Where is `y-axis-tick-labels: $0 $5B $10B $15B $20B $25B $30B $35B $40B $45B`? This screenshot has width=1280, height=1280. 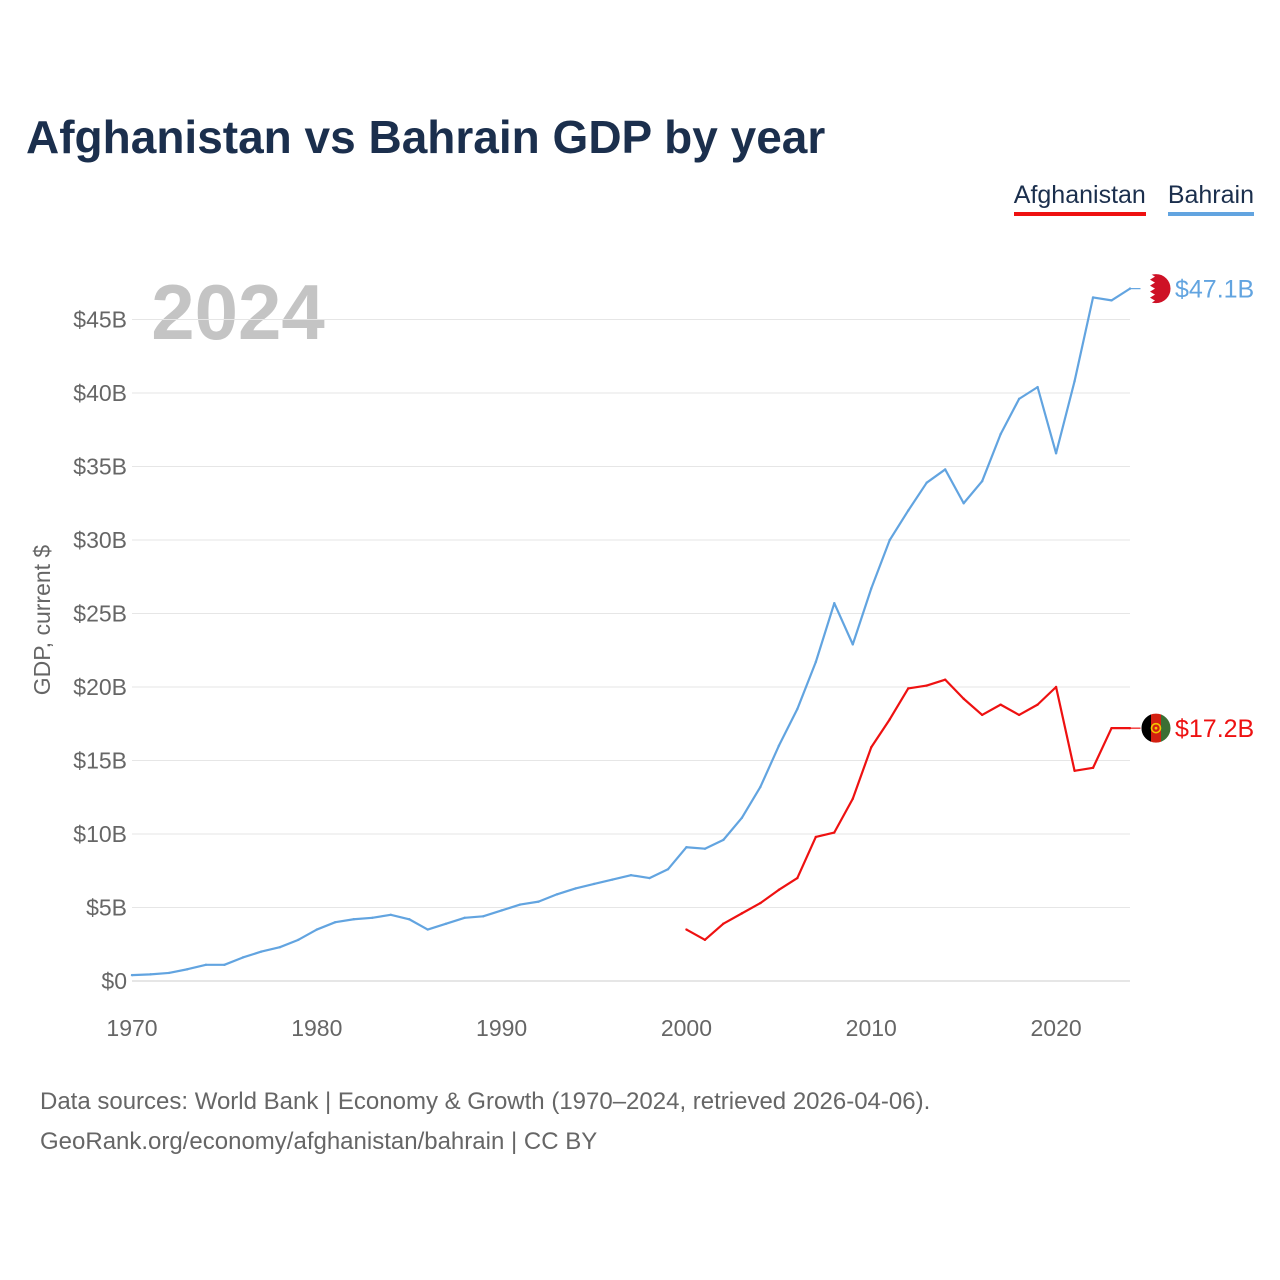
y-axis-tick-labels: $0 $5B $10B $15B $20B $25B $30B $35B $40B $45B is located at coordinates (100, 651).